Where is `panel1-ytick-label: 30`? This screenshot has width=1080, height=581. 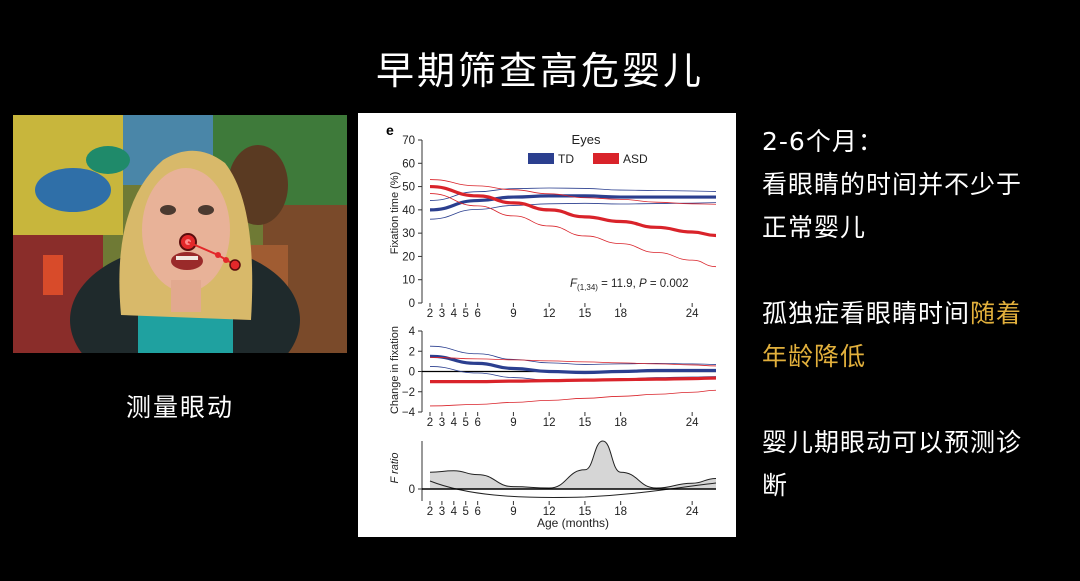
panel1-ytick-label: 30 is located at coordinates (408, 234).